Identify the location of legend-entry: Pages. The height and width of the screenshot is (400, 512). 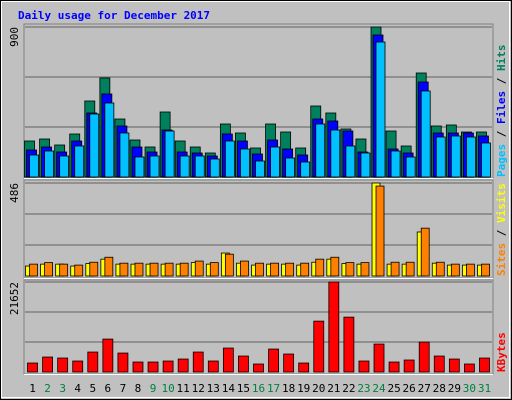
(501, 160).